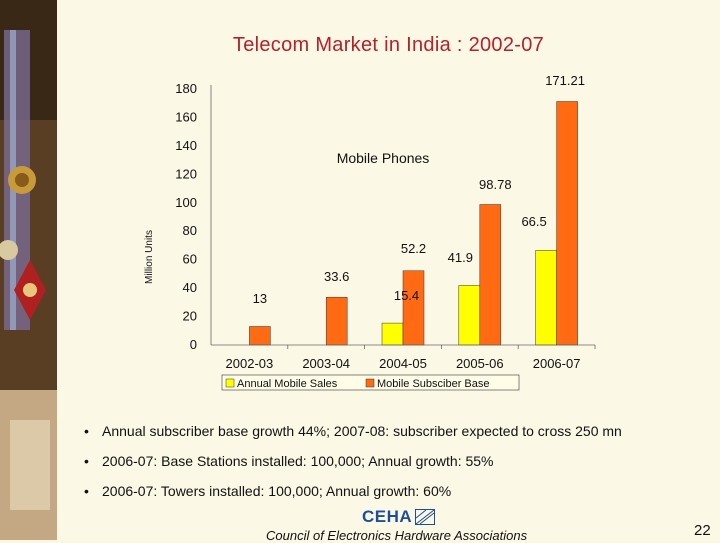 Image resolution: width=720 pixels, height=543 pixels. What do you see at coordinates (406, 295) in the screenshot?
I see `data-label: 15.4` at bounding box center [406, 295].